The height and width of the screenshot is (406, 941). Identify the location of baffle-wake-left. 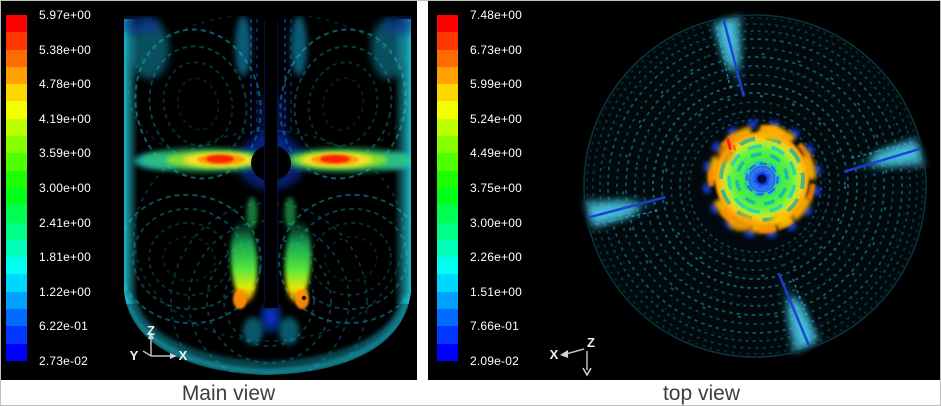
(627, 212).